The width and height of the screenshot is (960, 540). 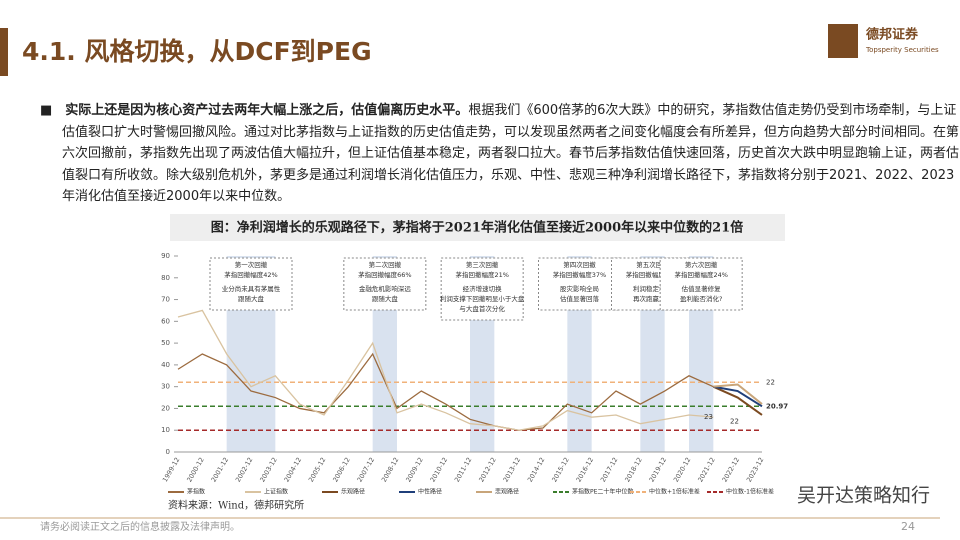 I want to click on legend-label: 乐观路径, so click(x=353, y=492).